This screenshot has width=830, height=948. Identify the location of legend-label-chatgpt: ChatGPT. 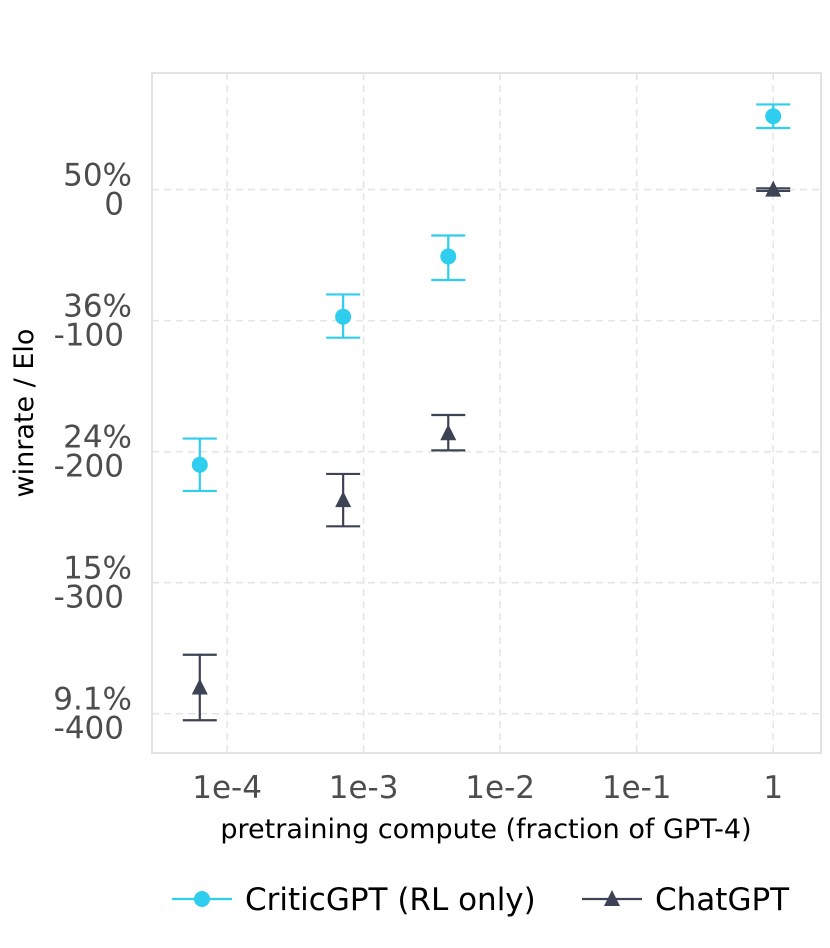
(722, 900).